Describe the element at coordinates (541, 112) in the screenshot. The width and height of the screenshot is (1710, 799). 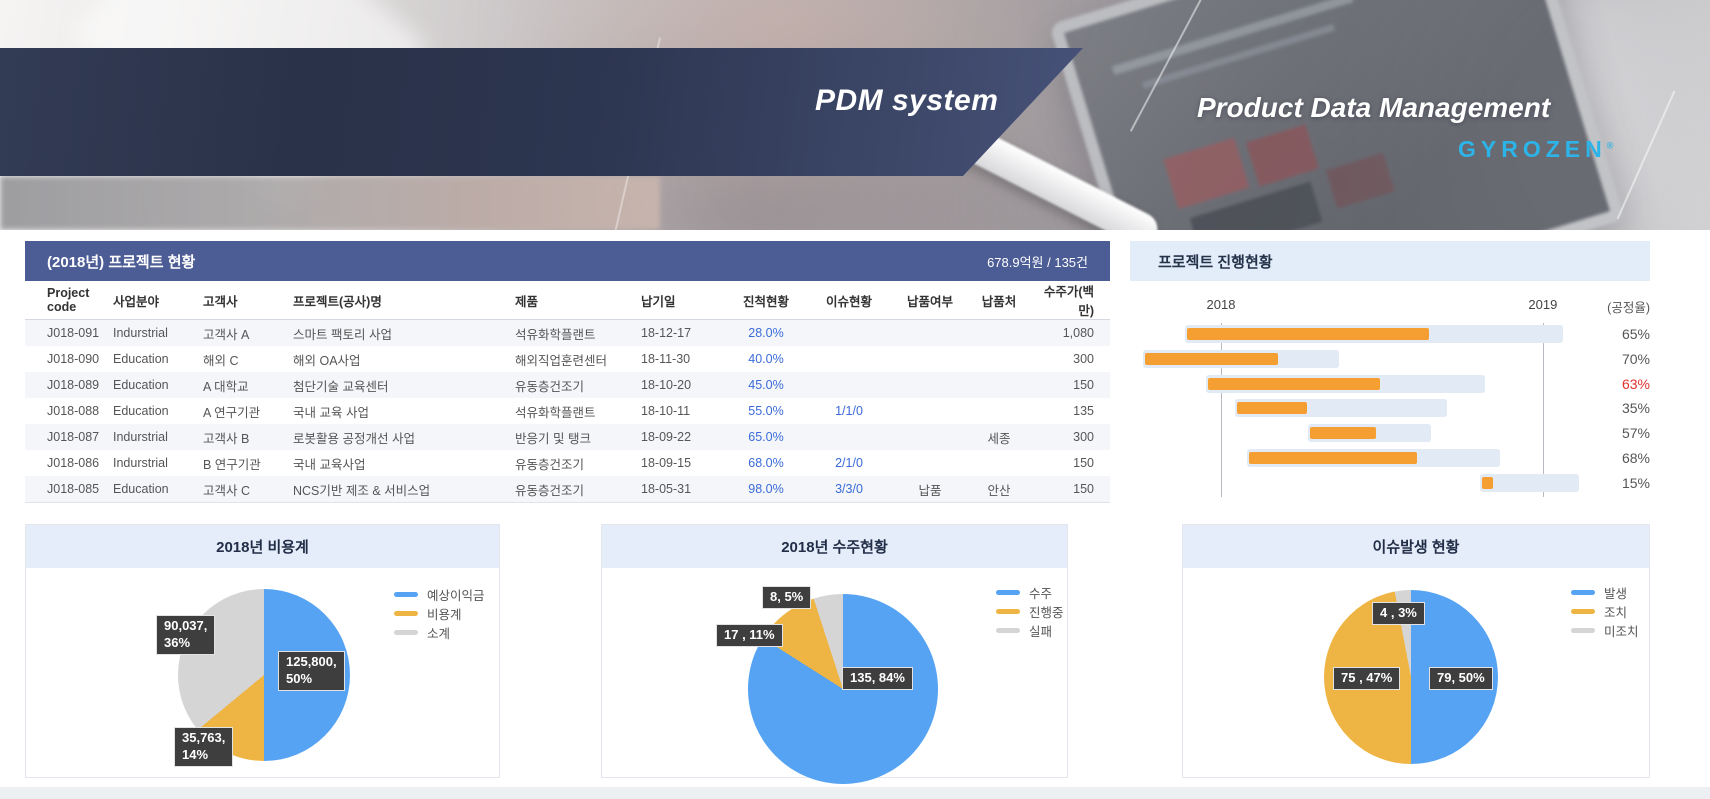
I see `banner-ribbon: PDM system` at that location.